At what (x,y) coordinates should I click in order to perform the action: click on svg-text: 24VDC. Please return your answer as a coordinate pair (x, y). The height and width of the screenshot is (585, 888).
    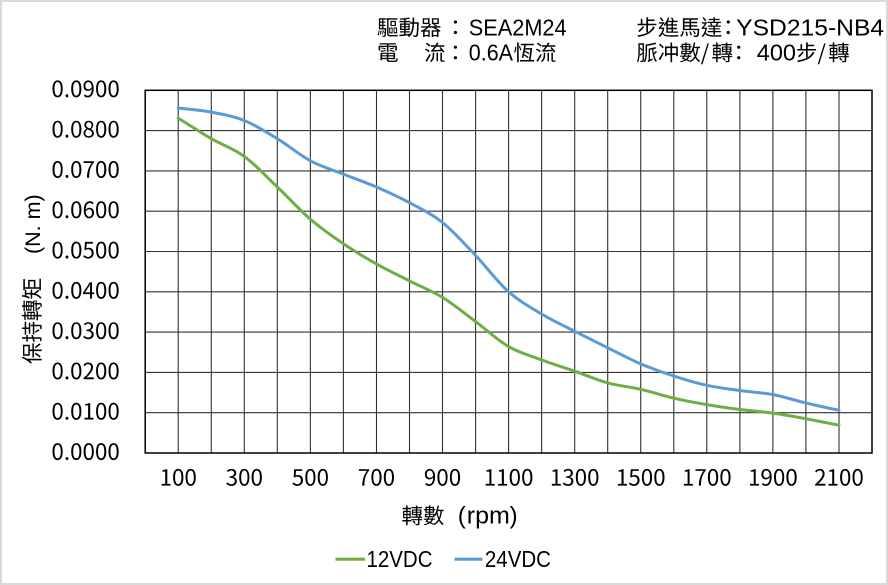
    Looking at the image, I should click on (518, 559).